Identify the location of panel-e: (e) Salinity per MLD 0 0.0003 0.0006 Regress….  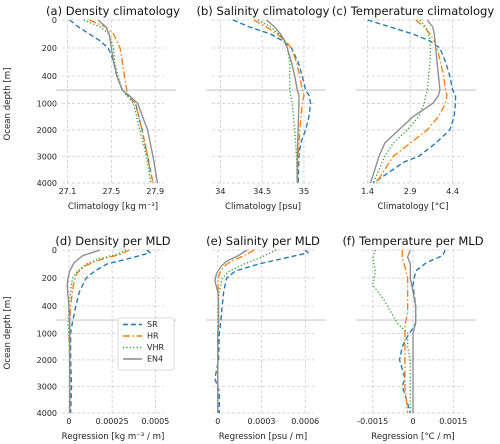
(266, 338).